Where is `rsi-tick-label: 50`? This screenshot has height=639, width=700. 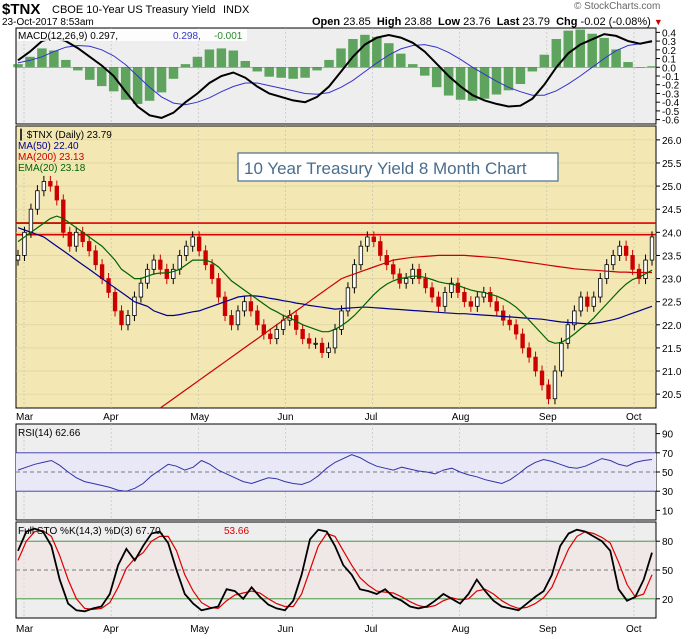 rsi-tick-label: 50 is located at coordinates (668, 473).